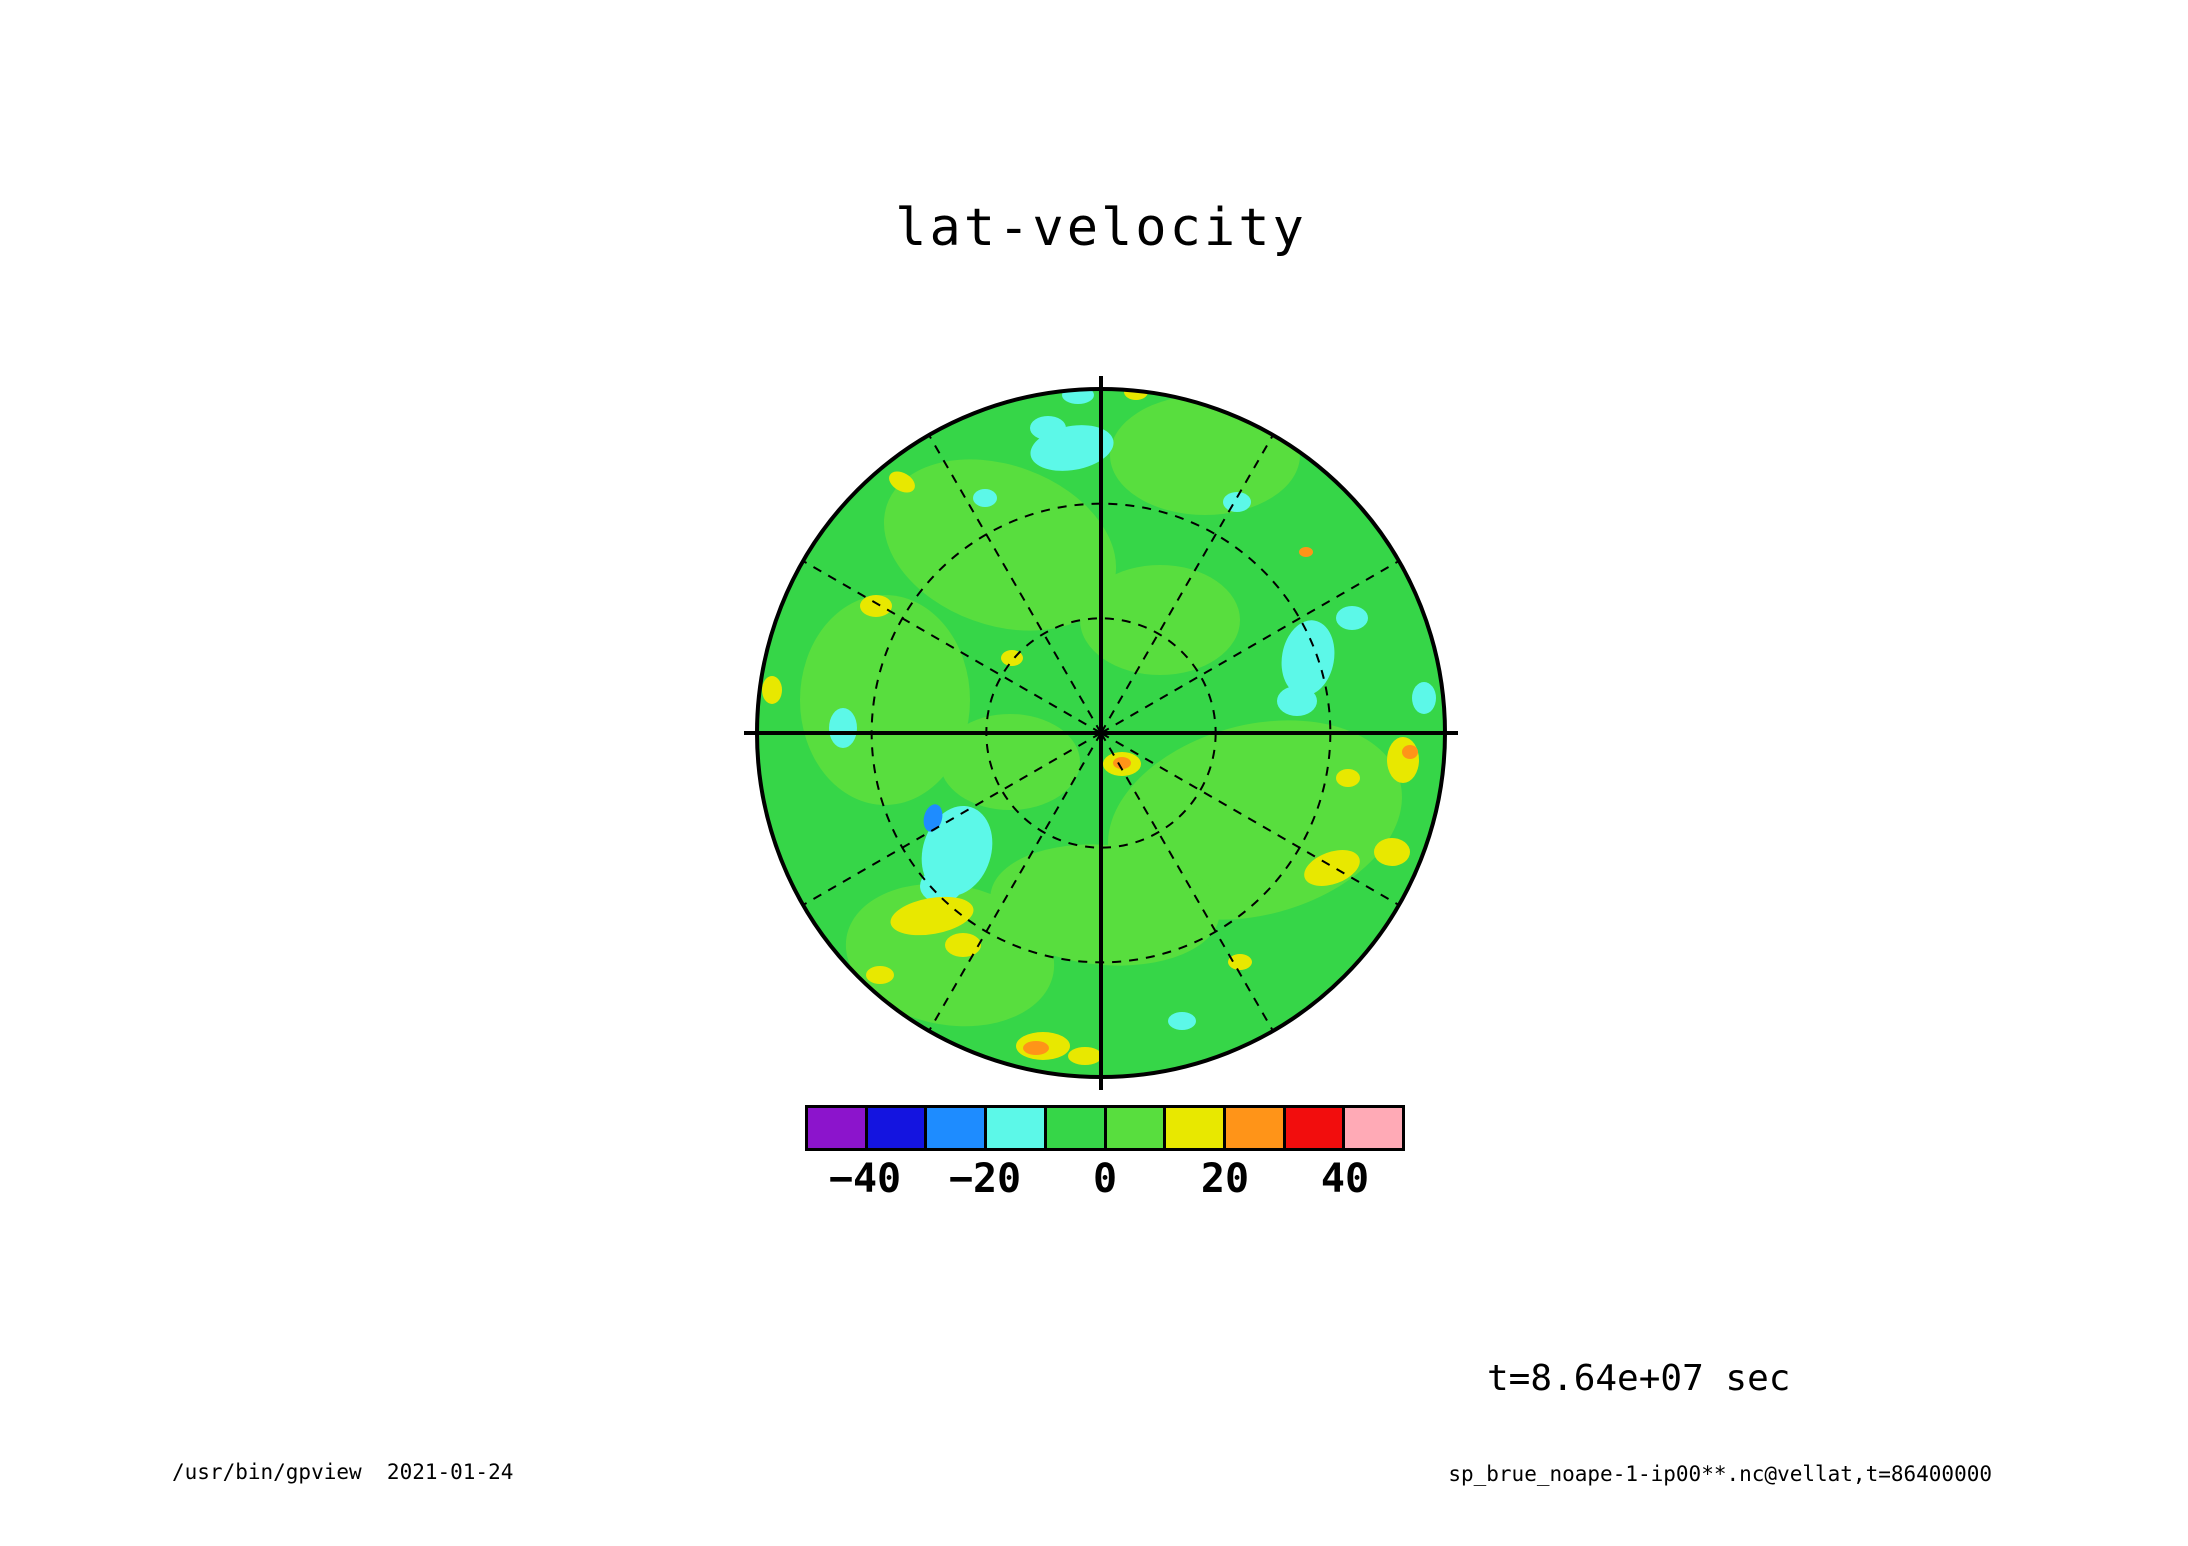 This screenshot has height=1546, width=2188. What do you see at coordinates (1105, 1179) in the screenshot?
I see `colorbar-tick-label: 0` at bounding box center [1105, 1179].